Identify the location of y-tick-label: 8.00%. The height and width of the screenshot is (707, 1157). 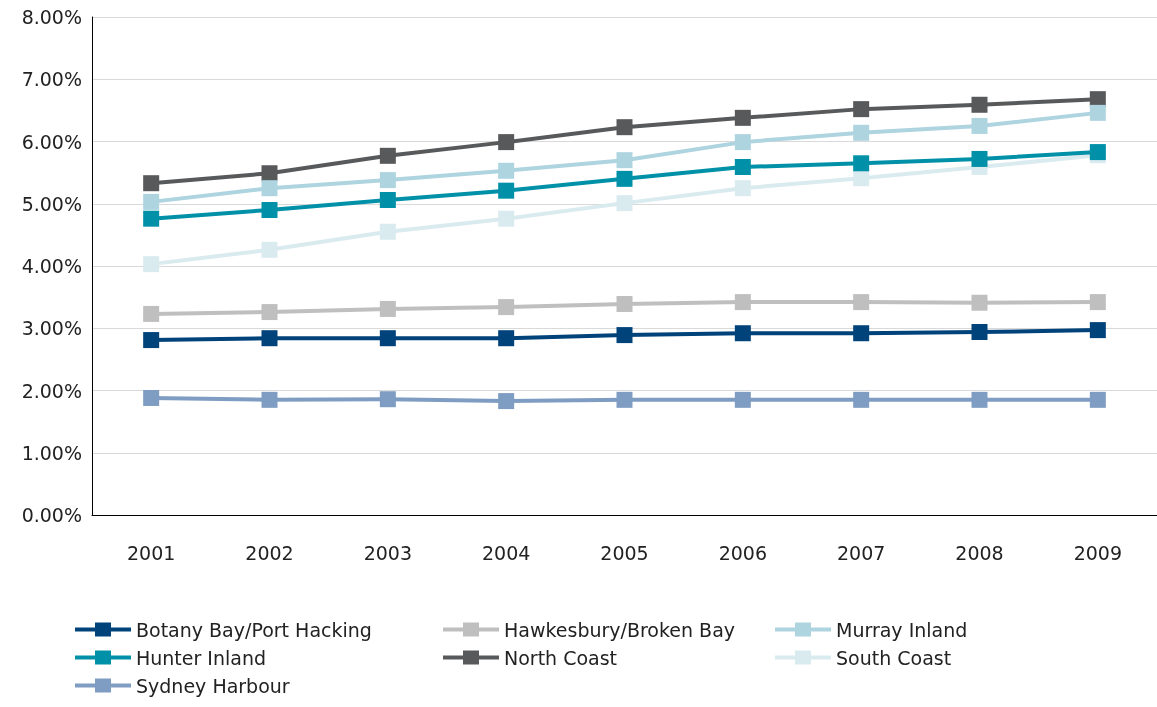
(51, 17).